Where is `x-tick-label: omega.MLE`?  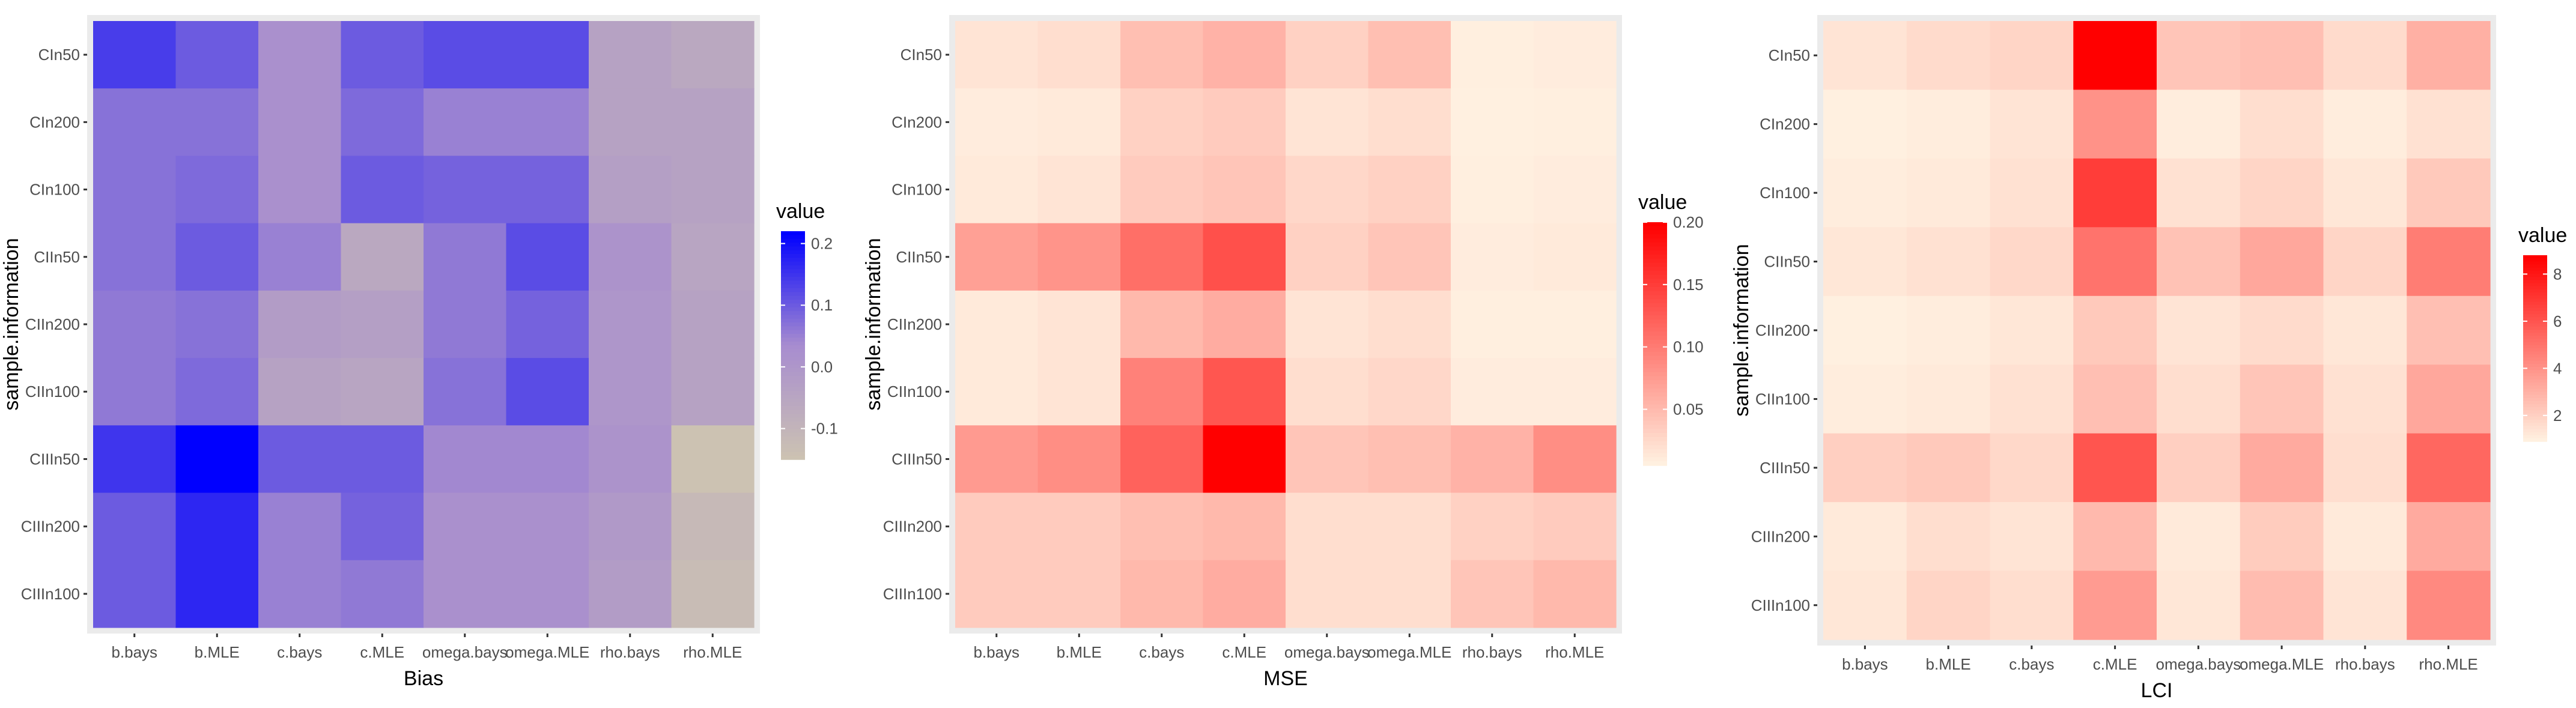 x-tick-label: omega.MLE is located at coordinates (547, 652).